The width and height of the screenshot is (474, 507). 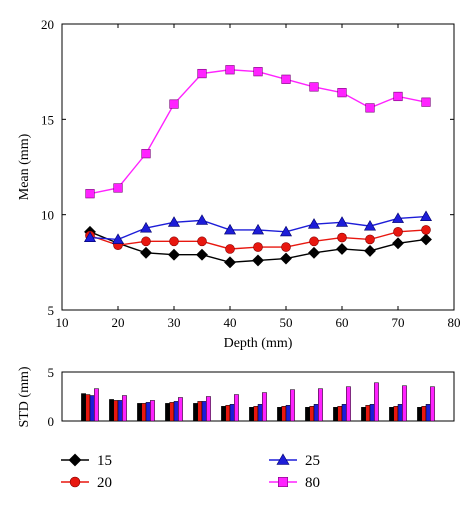 What do you see at coordinates (190, 472) in the screenshot?
I see `legend: 15 25 20 80` at bounding box center [190, 472].